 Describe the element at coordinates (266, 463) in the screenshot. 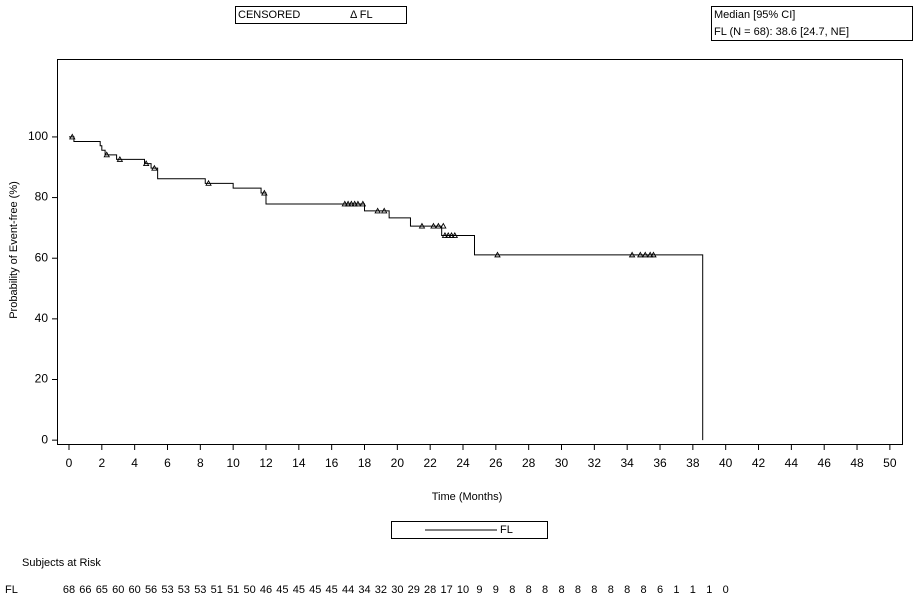

I see `x-tick-label: 12` at that location.